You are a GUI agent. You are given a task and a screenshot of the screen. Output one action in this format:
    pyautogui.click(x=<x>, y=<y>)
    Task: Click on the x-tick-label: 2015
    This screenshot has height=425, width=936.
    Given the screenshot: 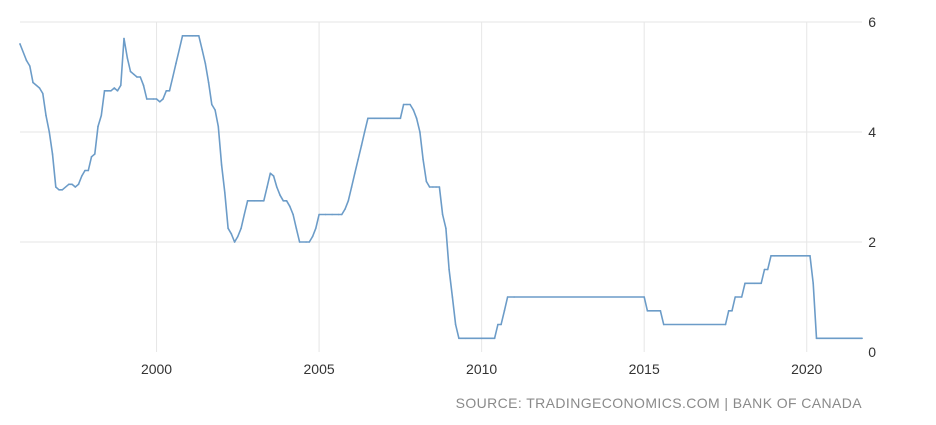 What is the action you would take?
    pyautogui.click(x=644, y=369)
    